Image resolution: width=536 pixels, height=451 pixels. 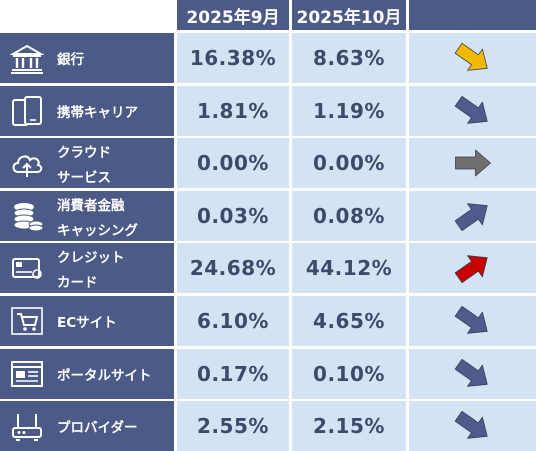 What do you see at coordinates (233, 268) in the screenshot?
I see `value-sep-2025: 24.68%` at bounding box center [233, 268].